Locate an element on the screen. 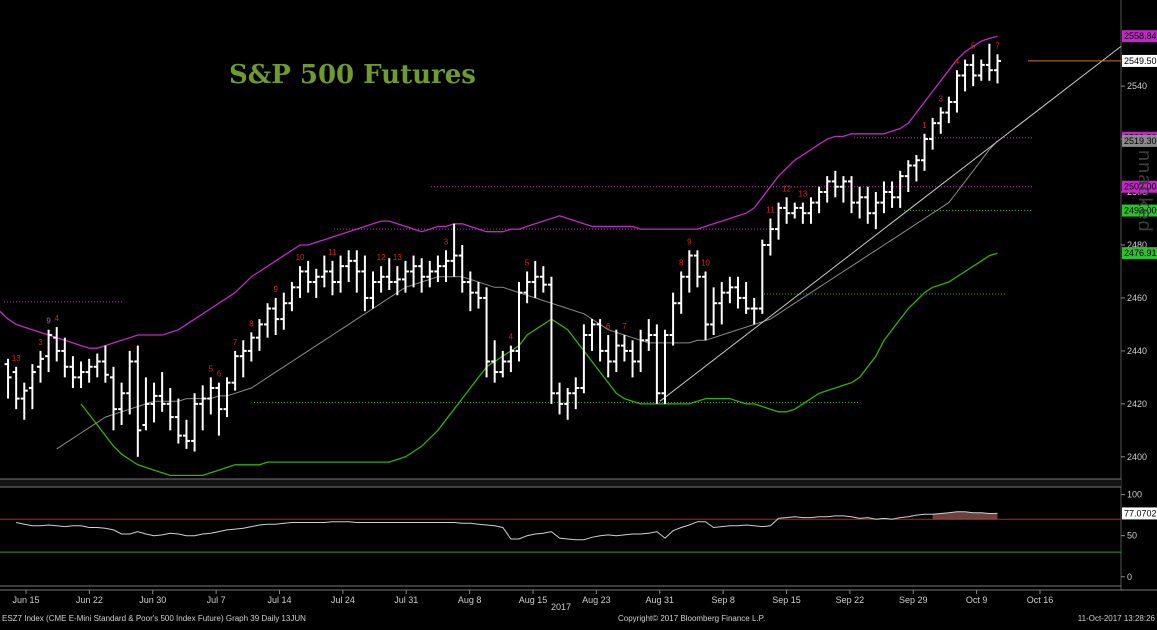 Image resolution: width=1157 pixels, height=630 pixels. price-tag-label: 2558.84 is located at coordinates (1140, 36).